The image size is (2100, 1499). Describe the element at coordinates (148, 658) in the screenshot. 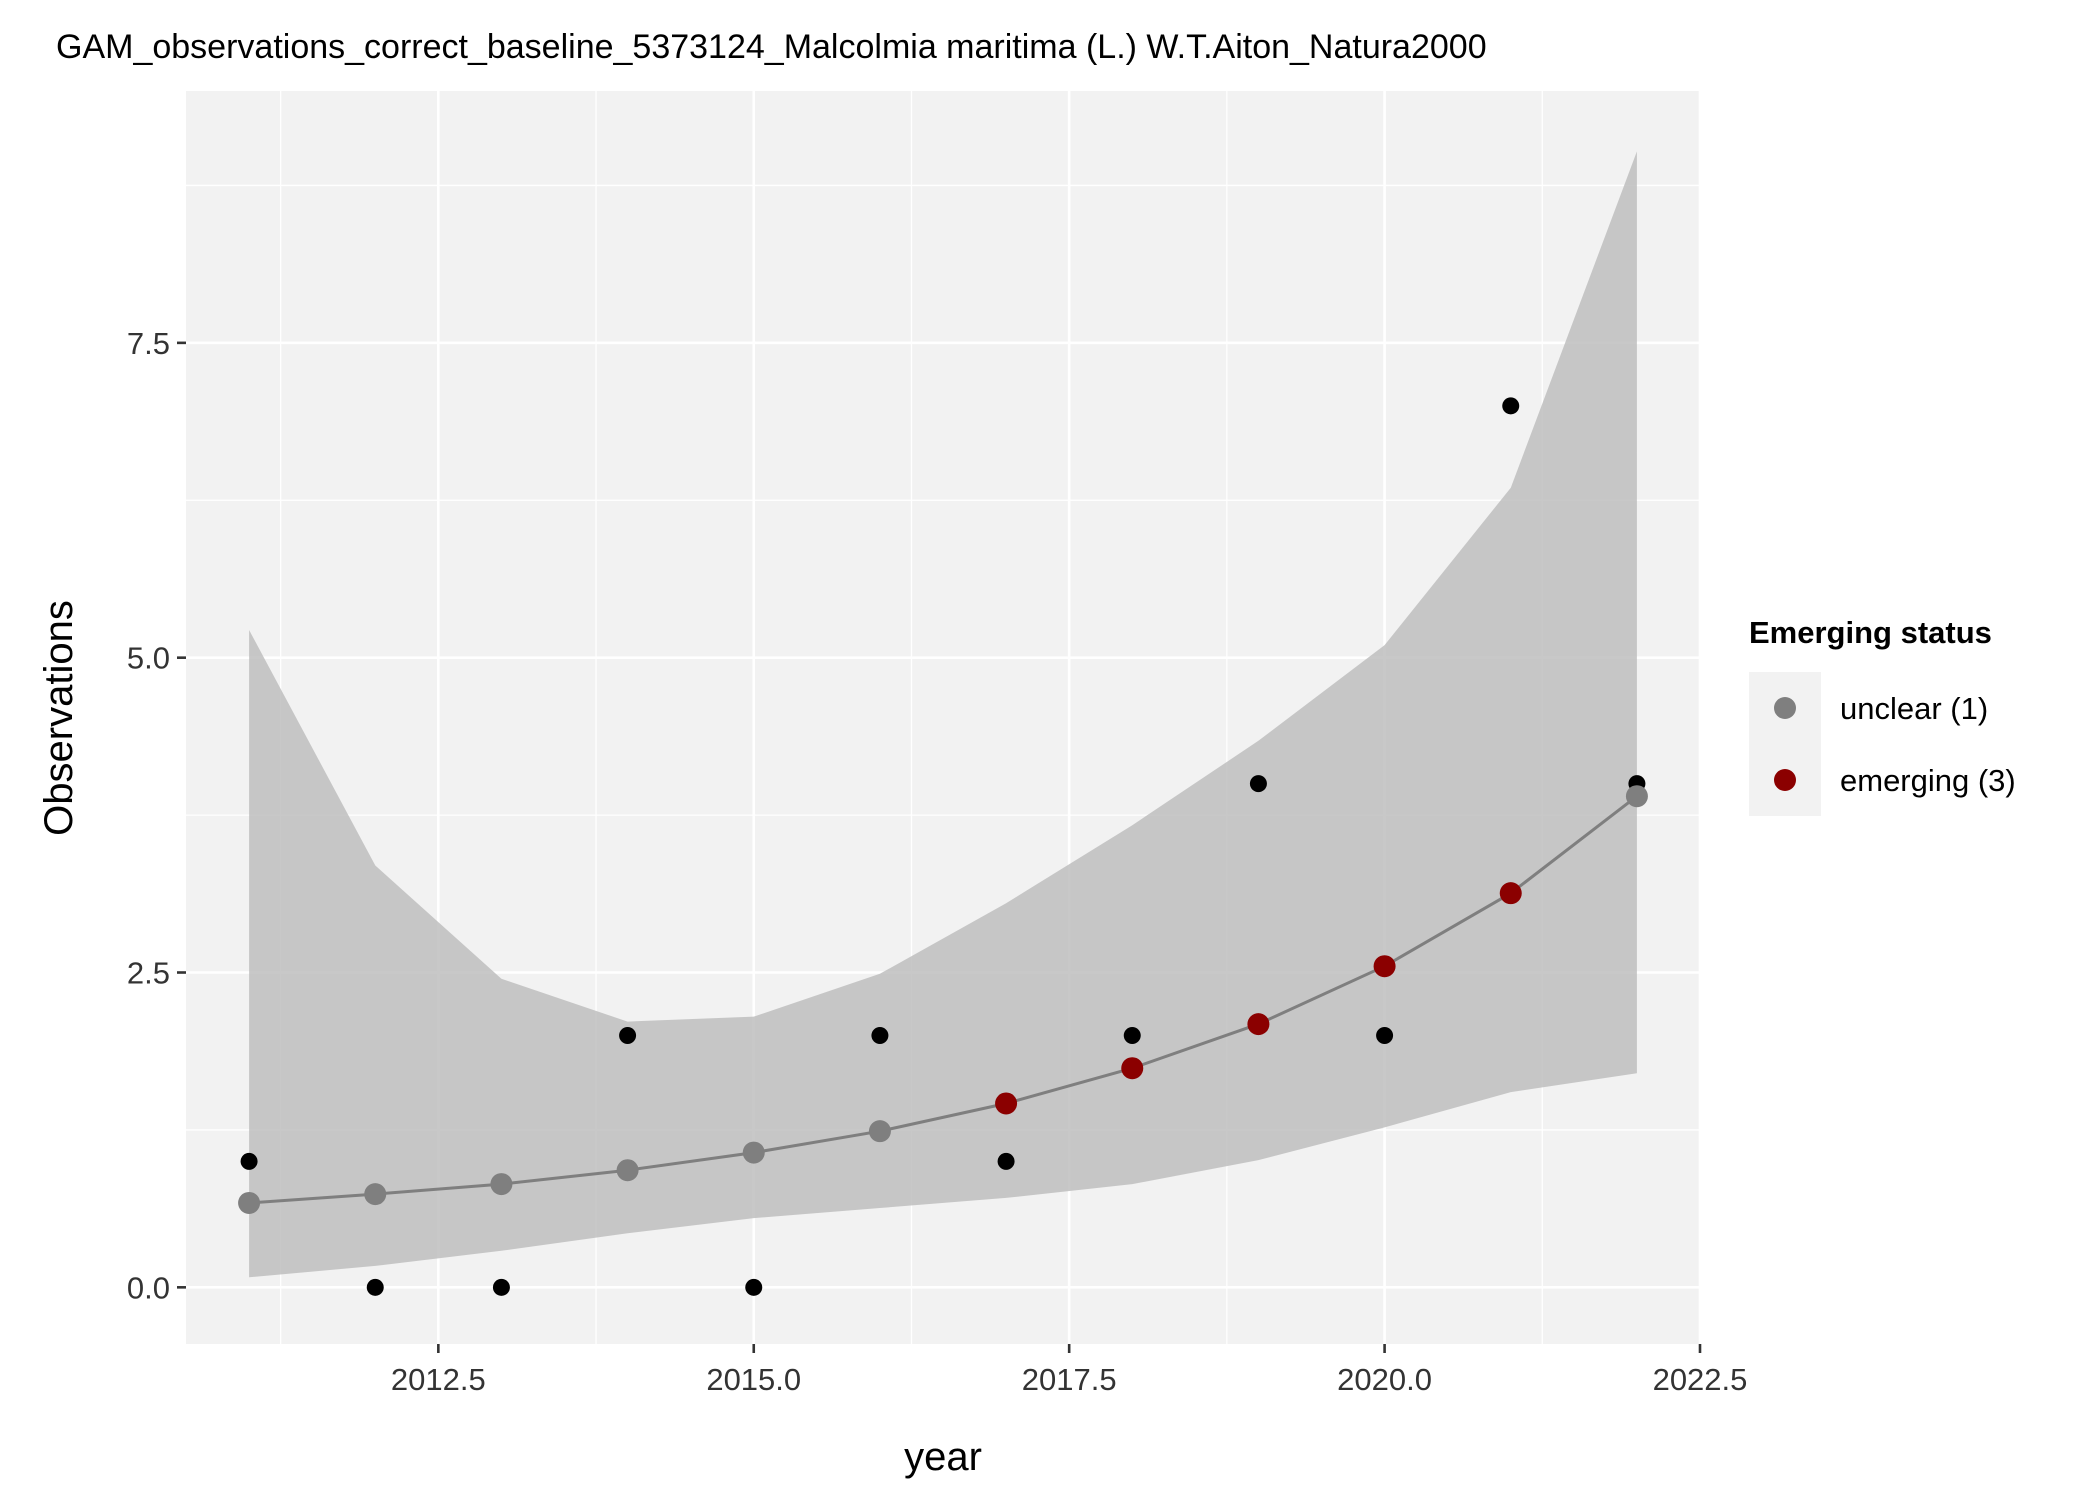

I see `y-tick-label: 5.0` at that location.